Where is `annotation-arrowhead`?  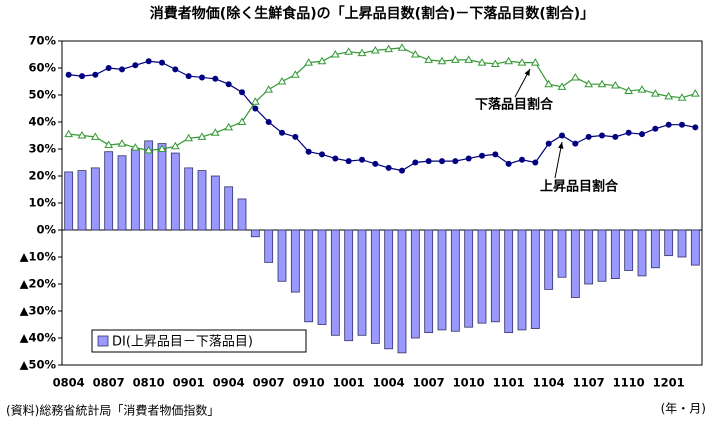 annotation-arrowhead is located at coordinates (561, 145).